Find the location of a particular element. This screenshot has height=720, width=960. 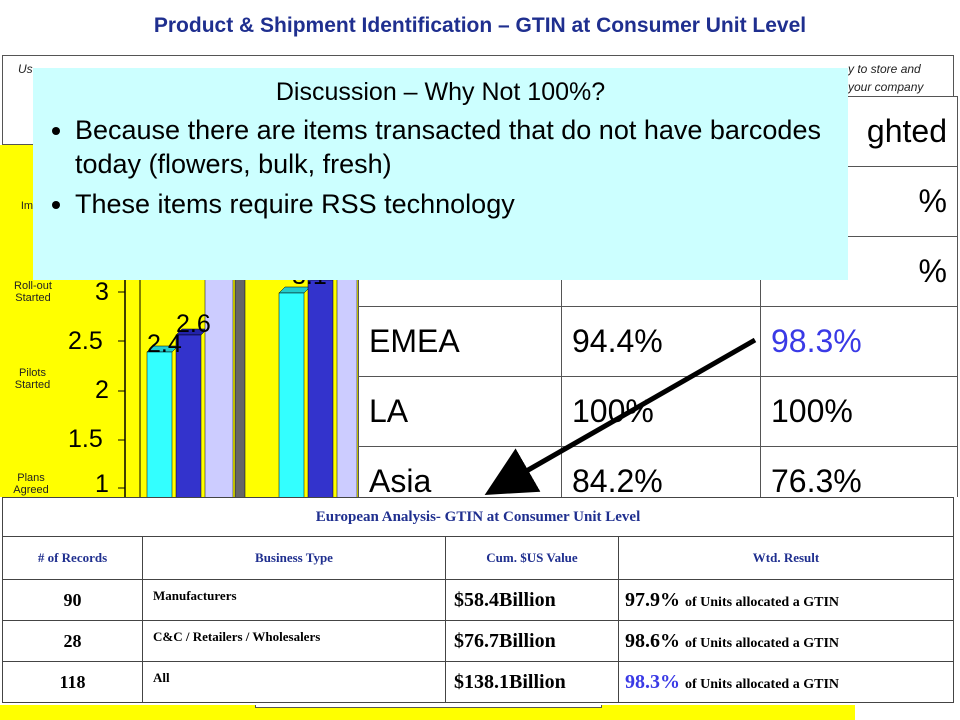

subtitle-left: Us is located at coordinates (25, 69).